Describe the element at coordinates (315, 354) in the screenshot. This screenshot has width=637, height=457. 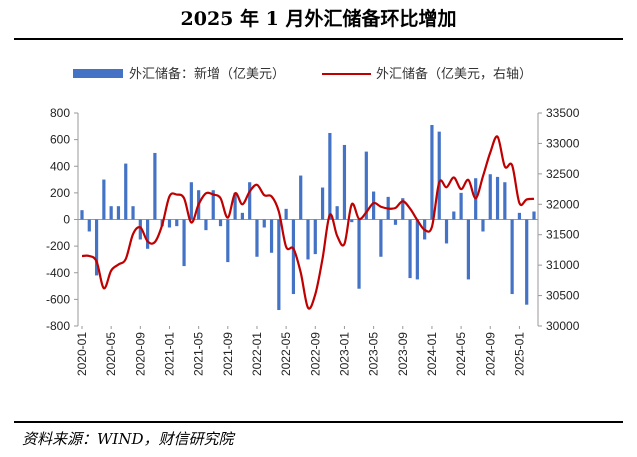
I see `x-tick-label: 2022-09` at that location.